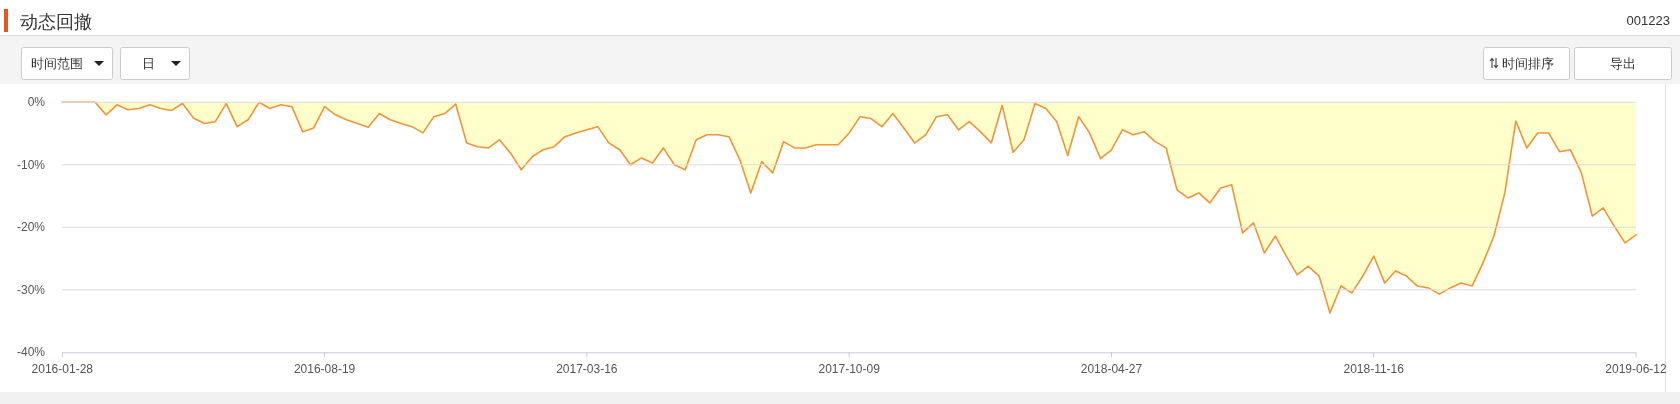 The image size is (1680, 404). I want to click on y-tick-label: -40%, so click(31, 352).